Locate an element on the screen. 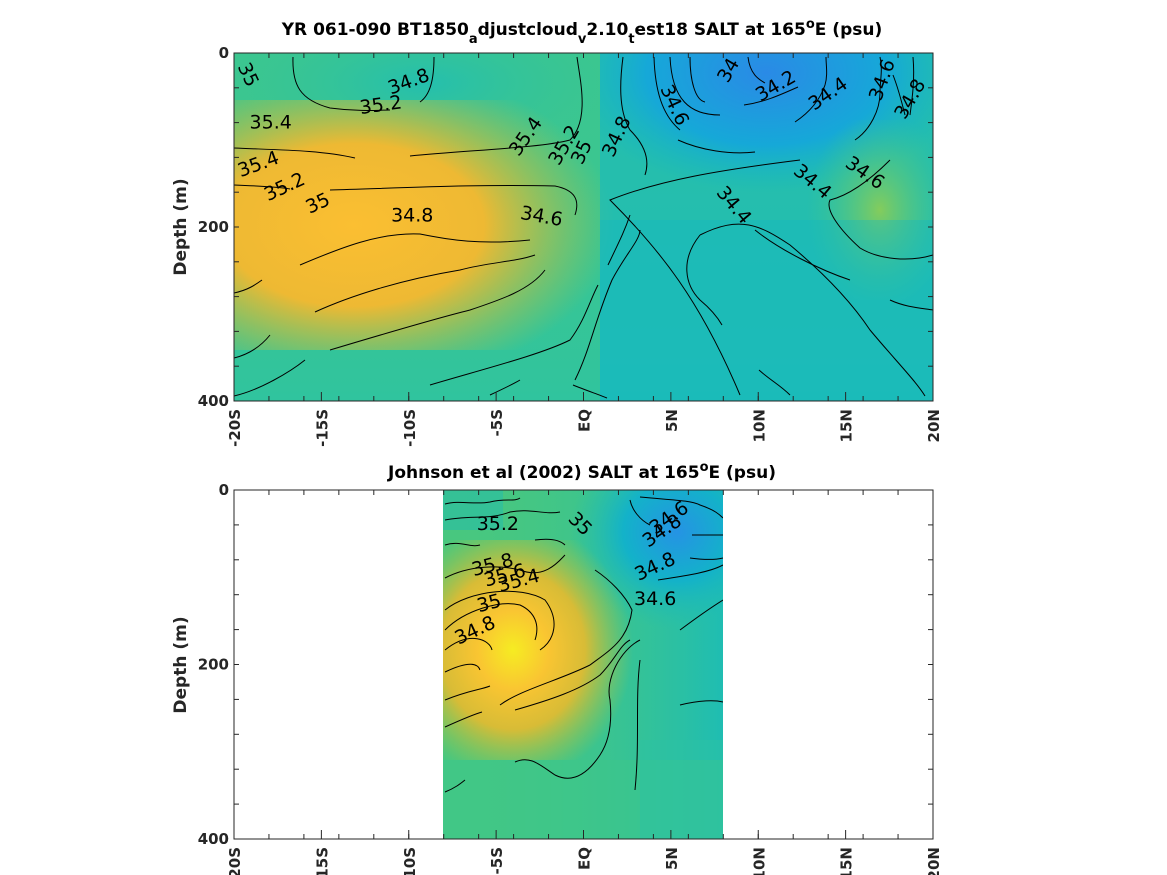  bottom-x-tick-label: 15N is located at coordinates (847, 861).